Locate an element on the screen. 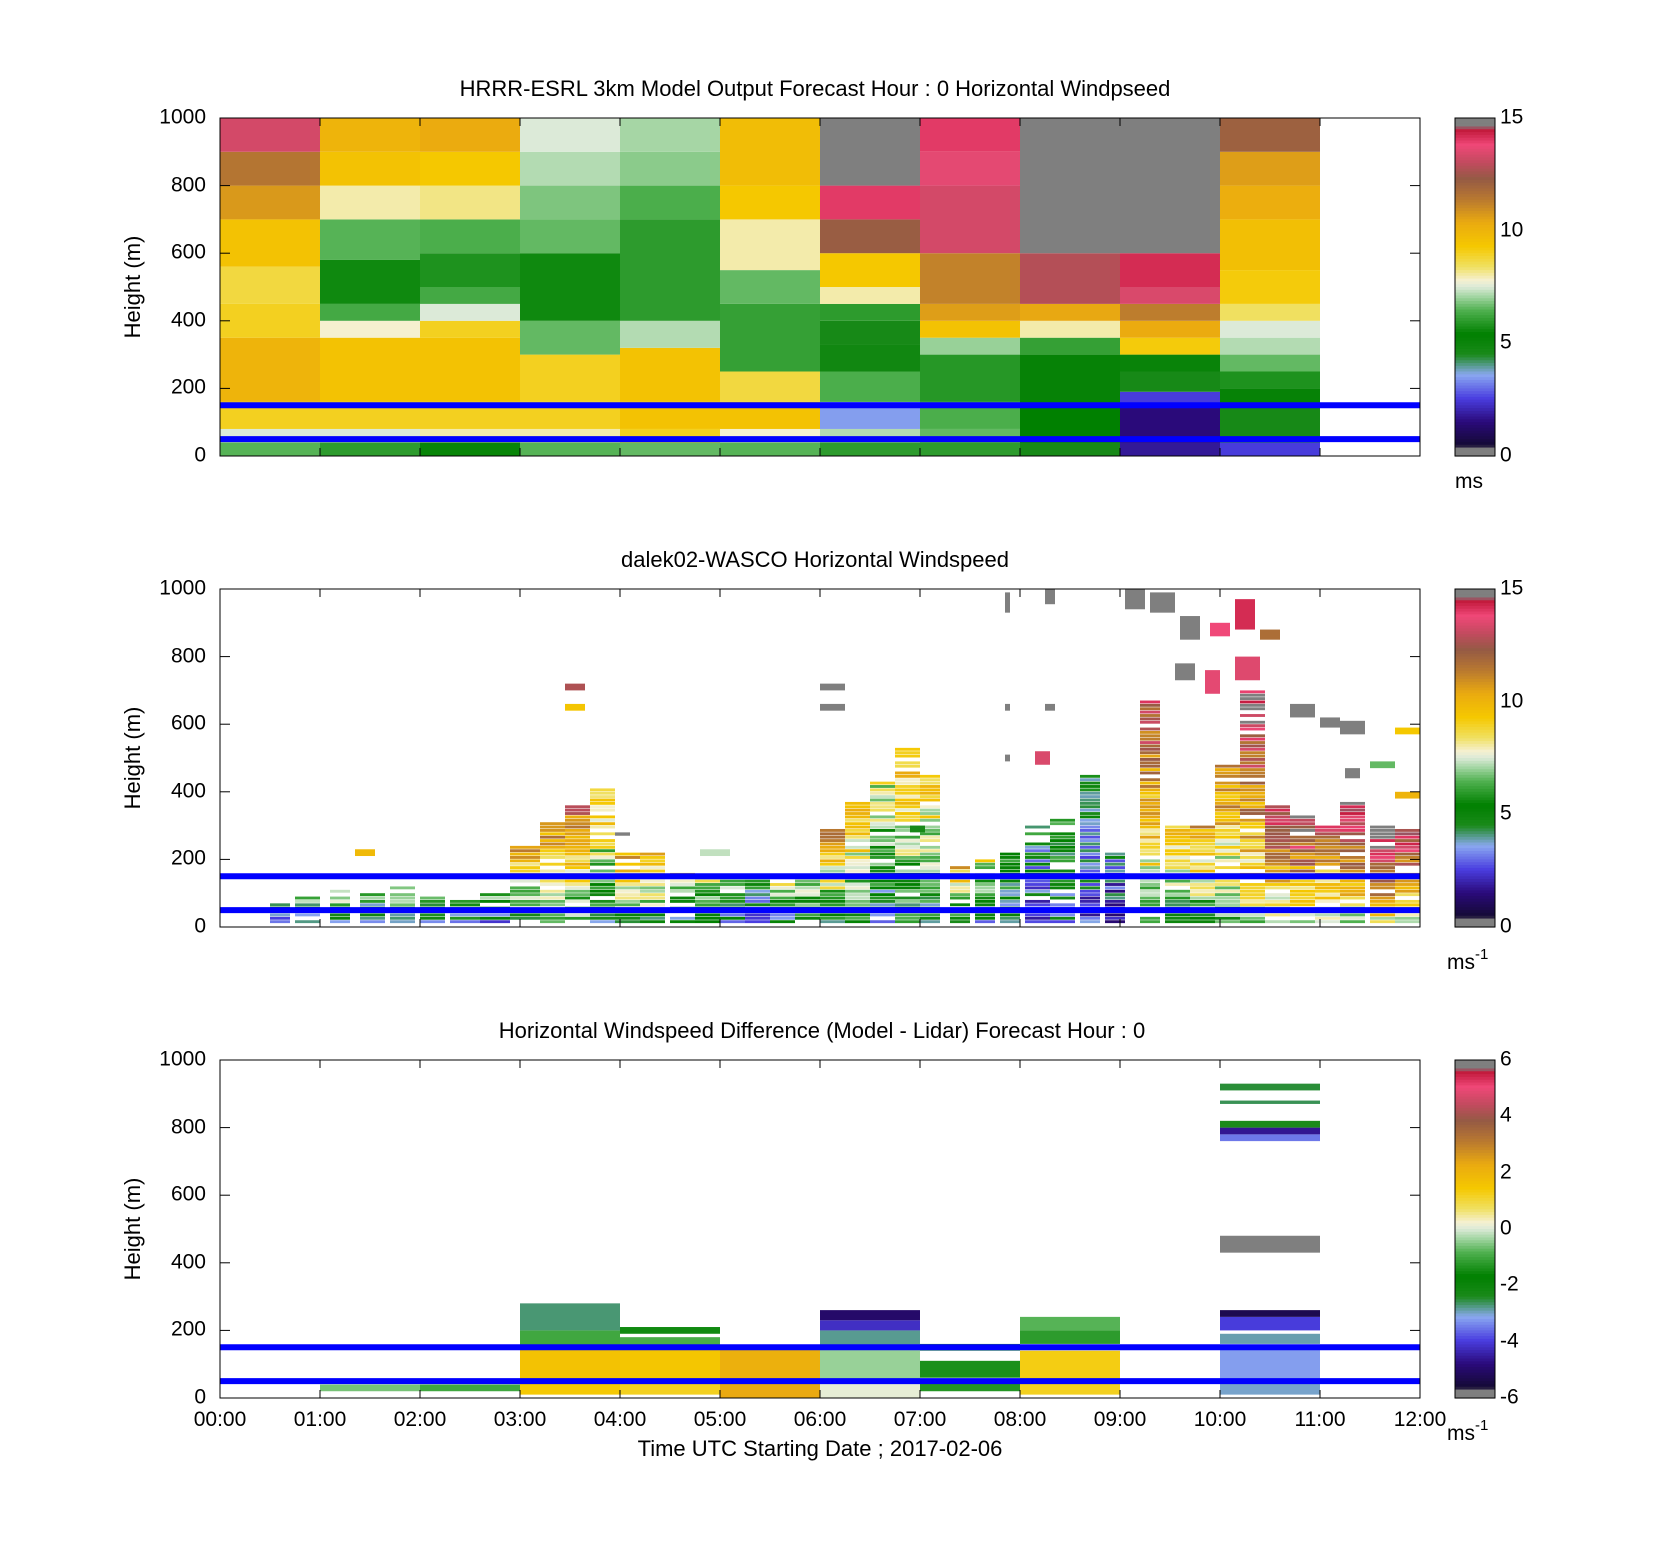  panel-difference-ytick-200: 200 is located at coordinates (188, 1329).